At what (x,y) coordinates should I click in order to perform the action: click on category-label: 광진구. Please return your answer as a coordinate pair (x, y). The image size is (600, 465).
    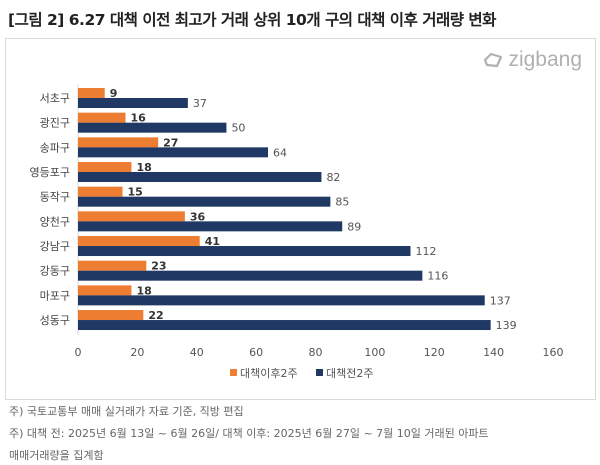
    Looking at the image, I should click on (55, 123).